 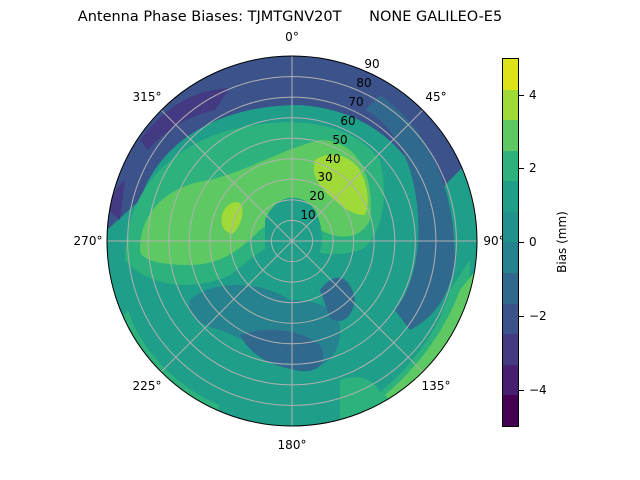 What do you see at coordinates (333, 159) in the screenshot?
I see `radial-label-40: 40` at bounding box center [333, 159].